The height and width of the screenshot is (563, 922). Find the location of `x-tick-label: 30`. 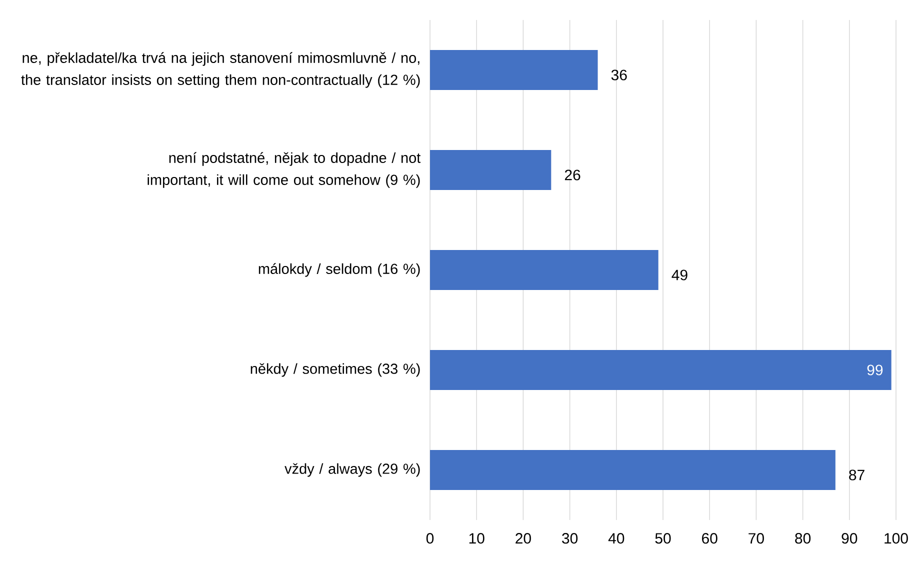

x-tick-label: 30 is located at coordinates (570, 538).